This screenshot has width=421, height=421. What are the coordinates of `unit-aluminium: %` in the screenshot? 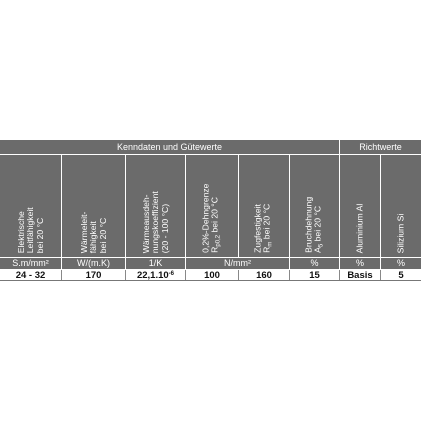 It's located at (360, 263).